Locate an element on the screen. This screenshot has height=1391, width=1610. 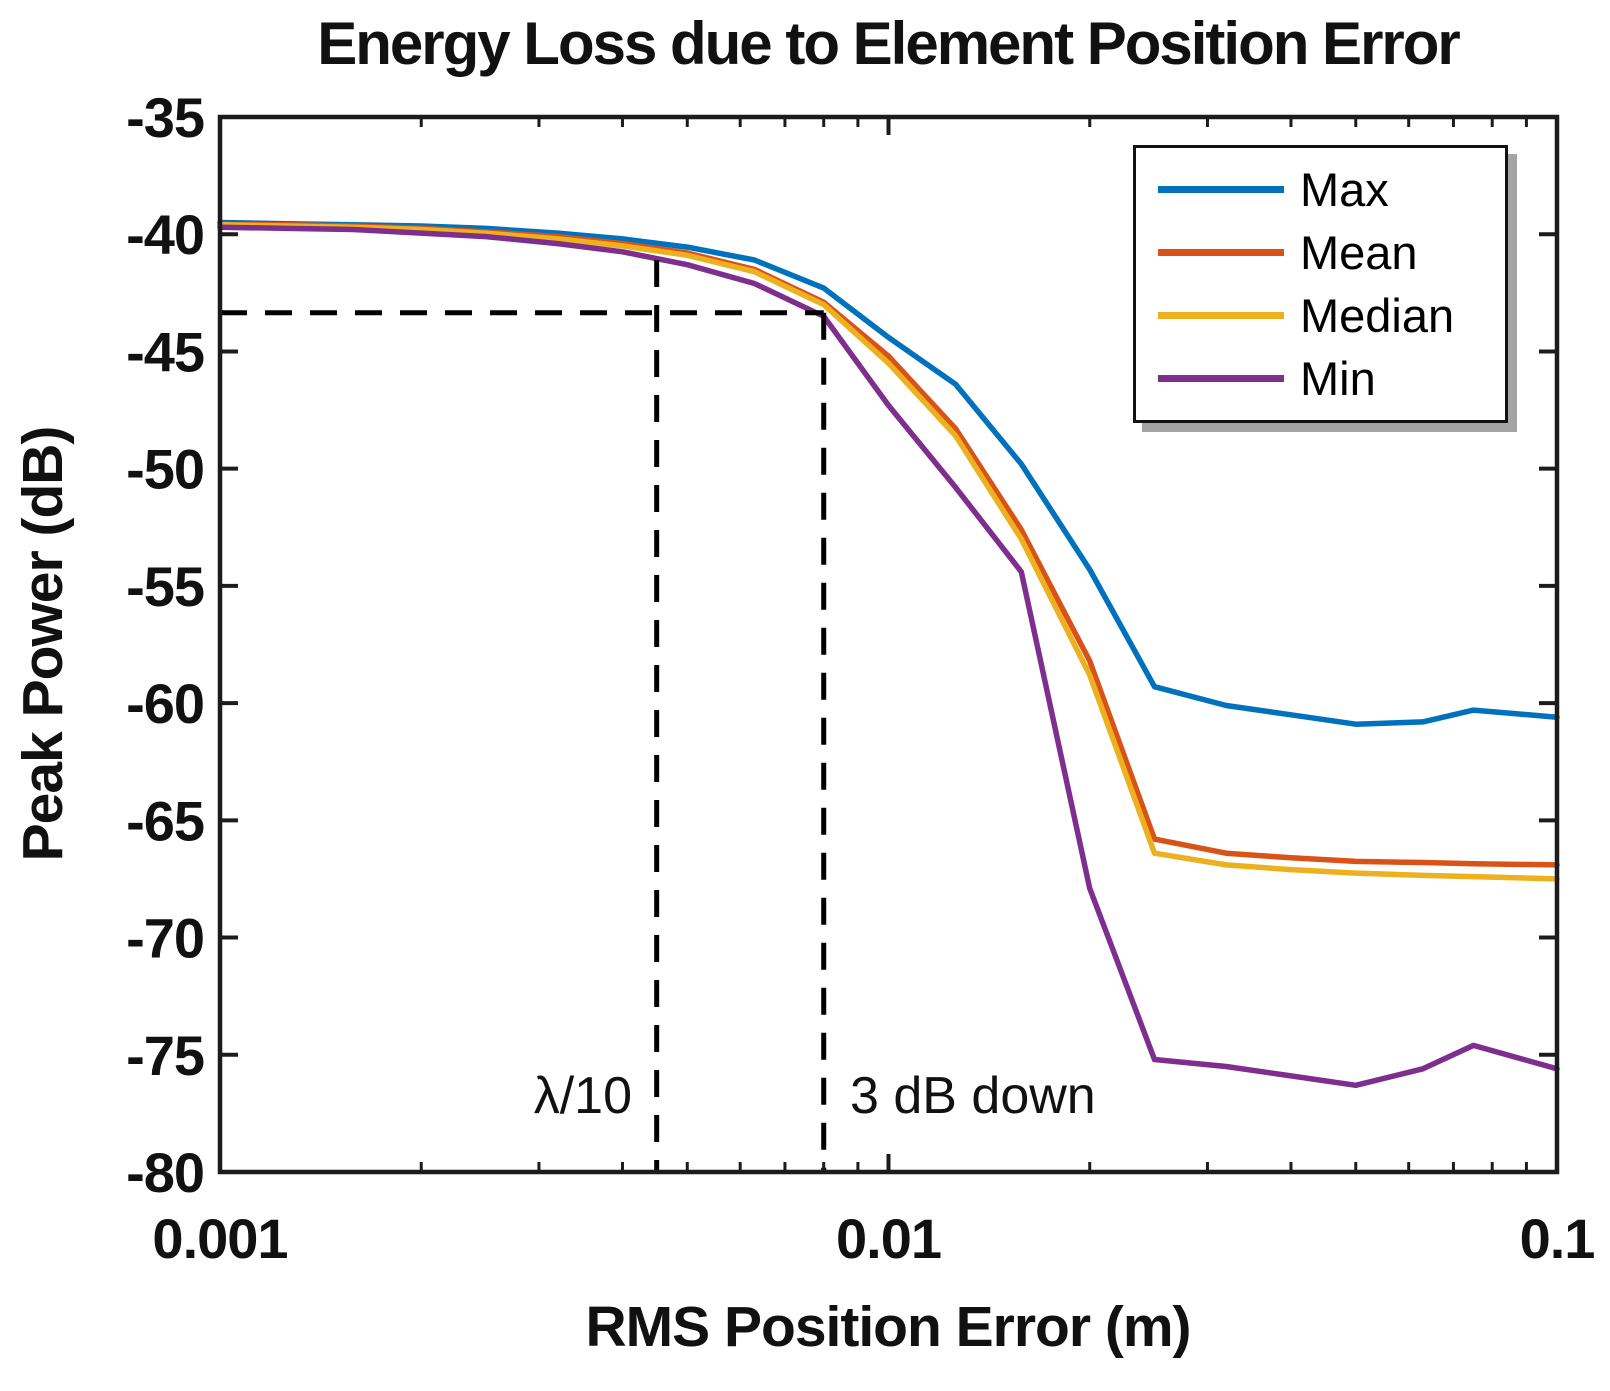
x-tick-label: 0.01 is located at coordinates (888, 1238).